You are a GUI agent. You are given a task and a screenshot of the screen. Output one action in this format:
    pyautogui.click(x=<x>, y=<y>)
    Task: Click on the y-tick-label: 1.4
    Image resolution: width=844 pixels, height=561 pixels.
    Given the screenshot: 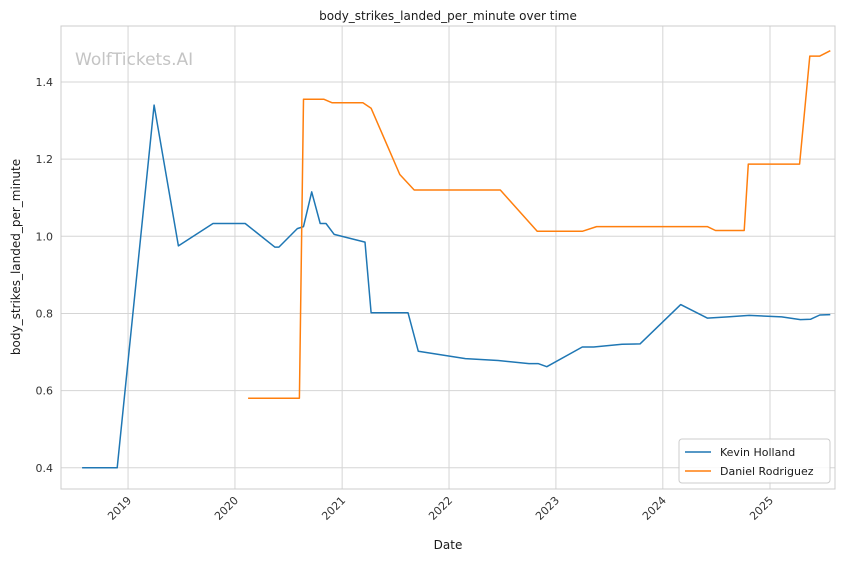 What is the action you would take?
    pyautogui.click(x=45, y=82)
    